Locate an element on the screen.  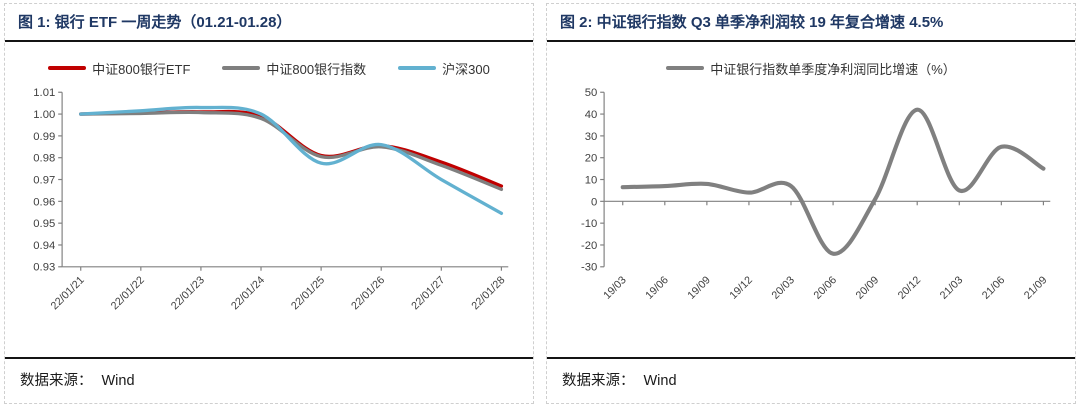
legend-item-series-0: 中证银行指数单季度净利润同比增速（%） is located at coordinates (811, 68).